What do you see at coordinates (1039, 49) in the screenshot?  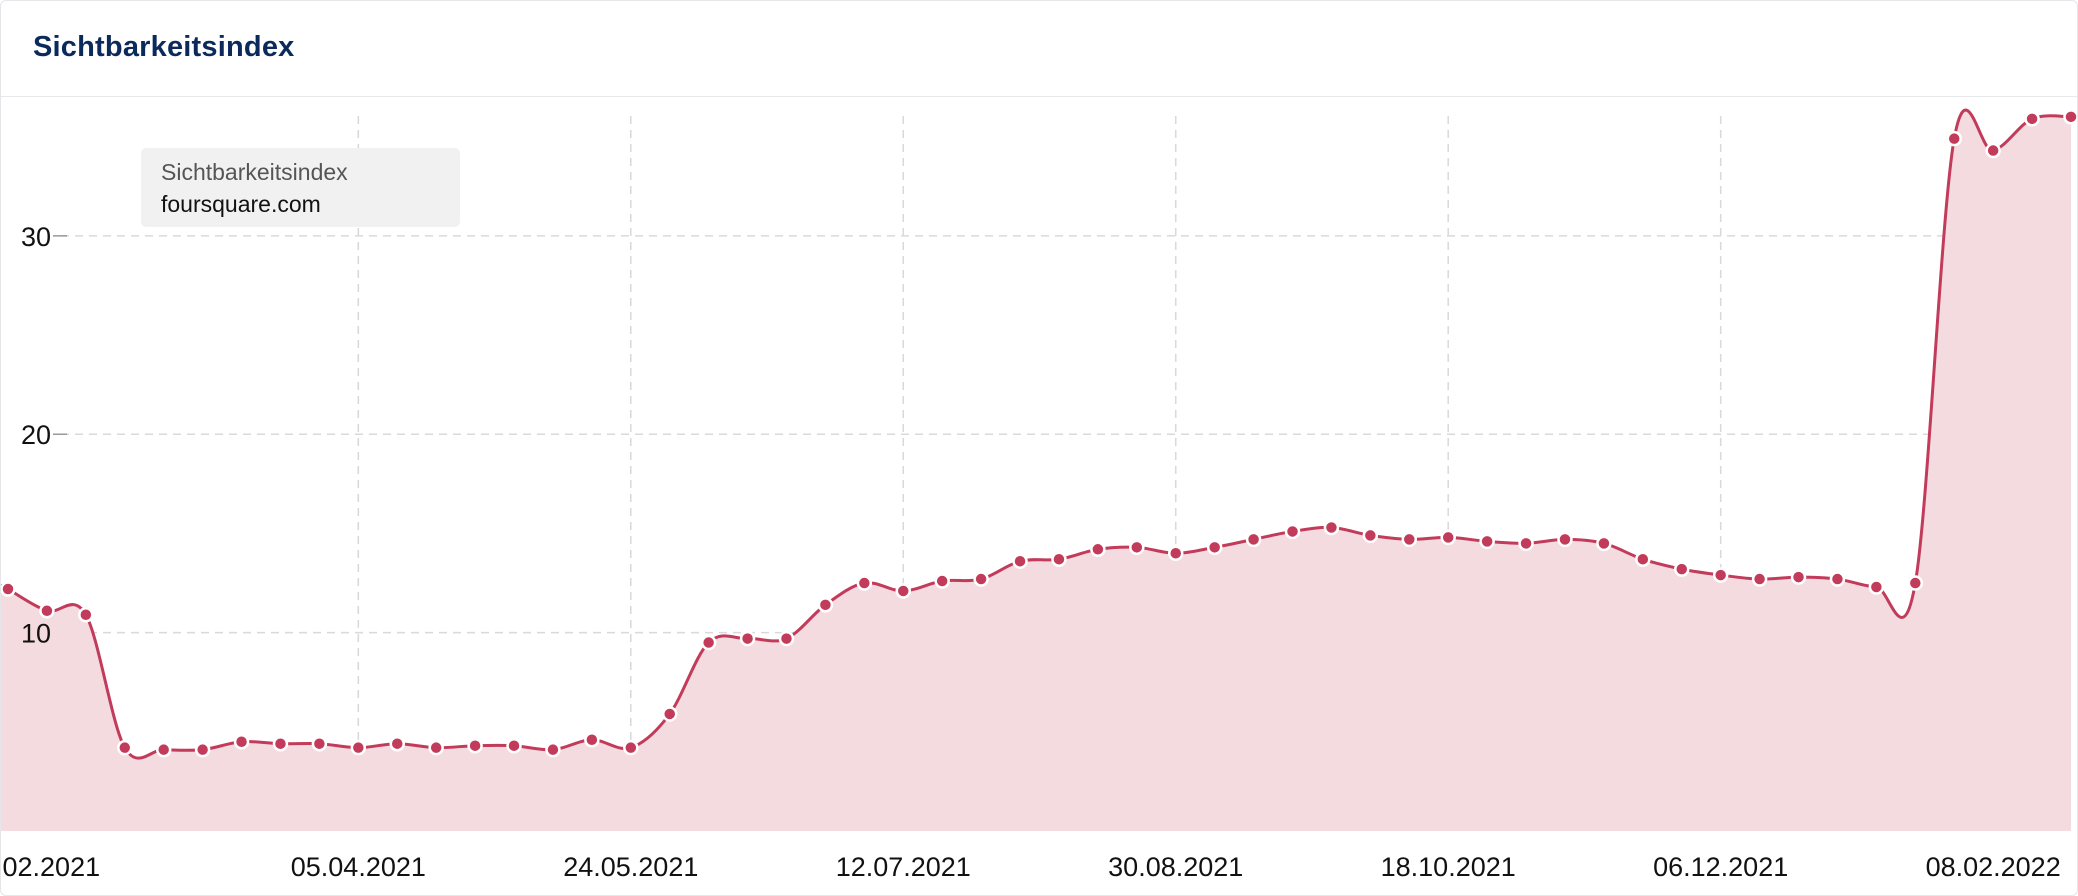 I see `chart-header: Sichtbarkeitsindex` at bounding box center [1039, 49].